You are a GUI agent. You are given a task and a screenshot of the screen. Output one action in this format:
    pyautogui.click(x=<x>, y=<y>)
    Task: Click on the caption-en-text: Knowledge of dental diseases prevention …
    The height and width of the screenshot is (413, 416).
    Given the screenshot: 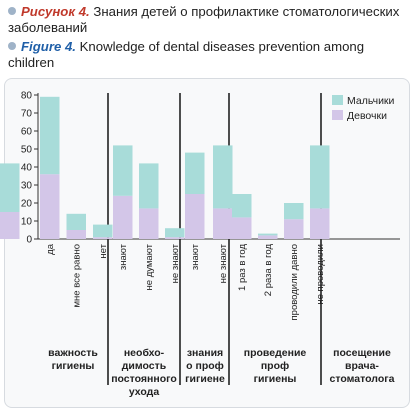 What is the action you would take?
    pyautogui.click(x=186, y=54)
    